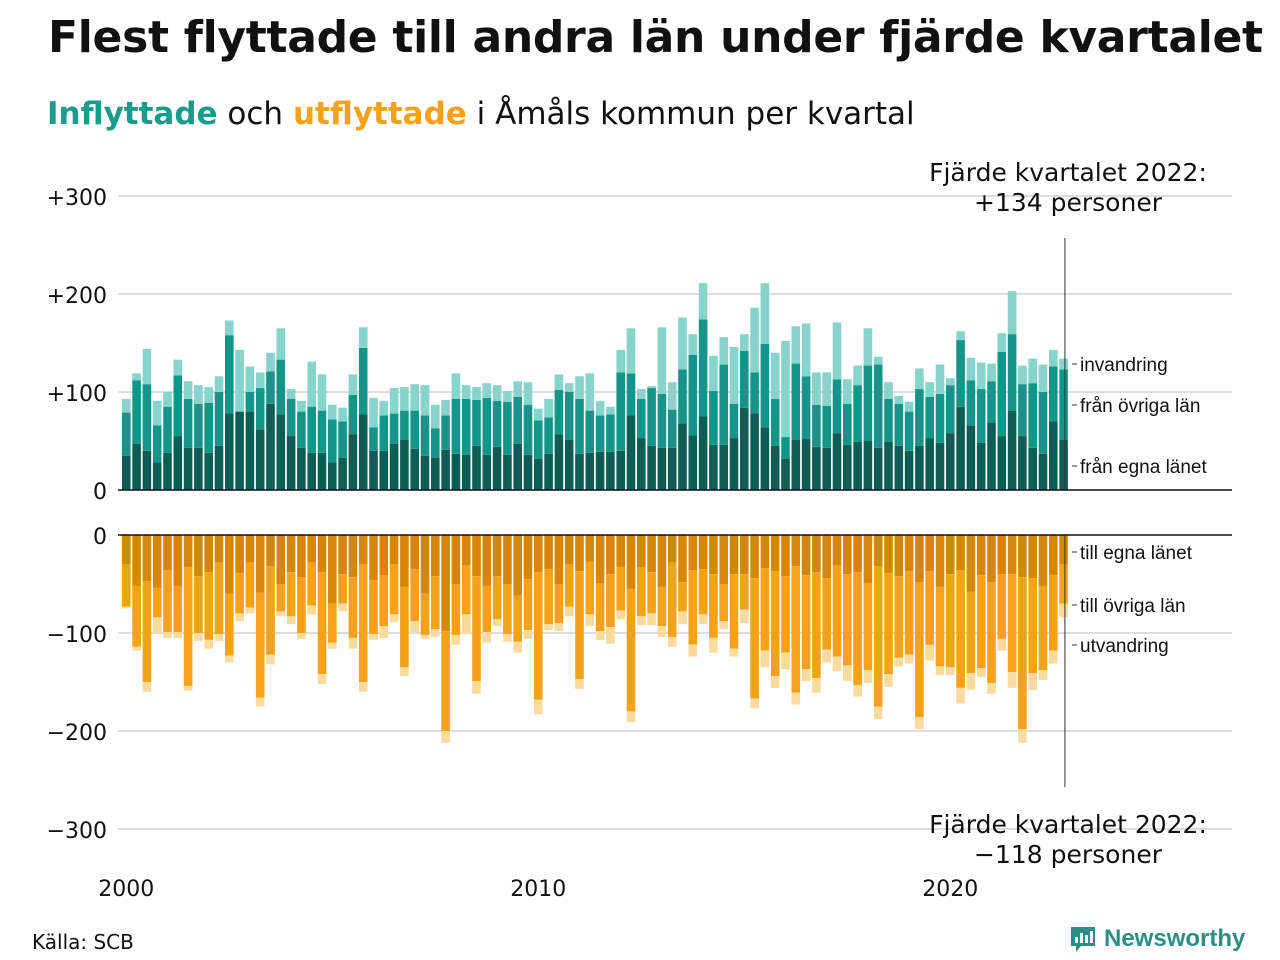 This screenshot has height=960, width=1280. Describe the element at coordinates (1083, 939) in the screenshot. I see `newsworthy-logo-icon` at that location.